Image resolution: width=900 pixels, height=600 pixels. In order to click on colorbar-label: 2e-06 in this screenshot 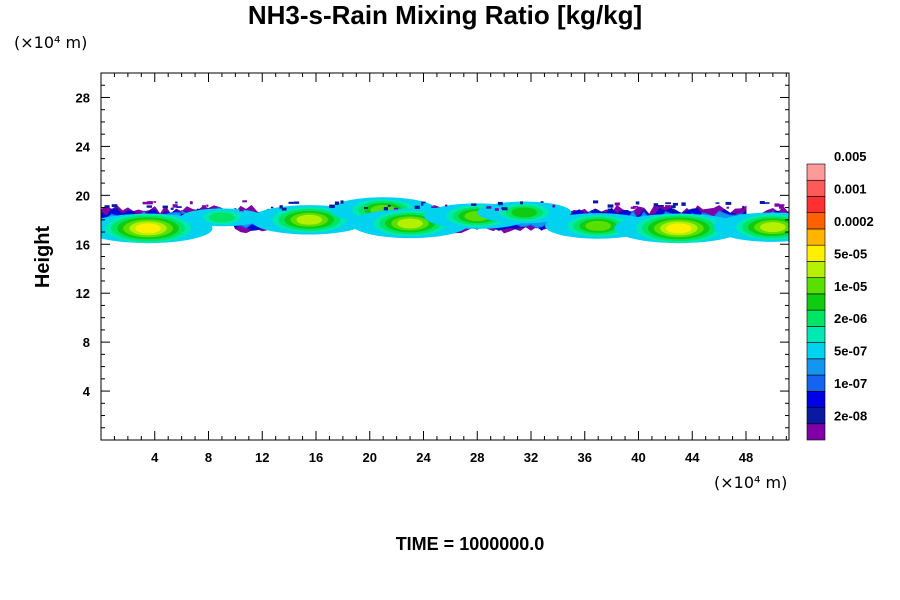, I will do `click(850, 318)`.